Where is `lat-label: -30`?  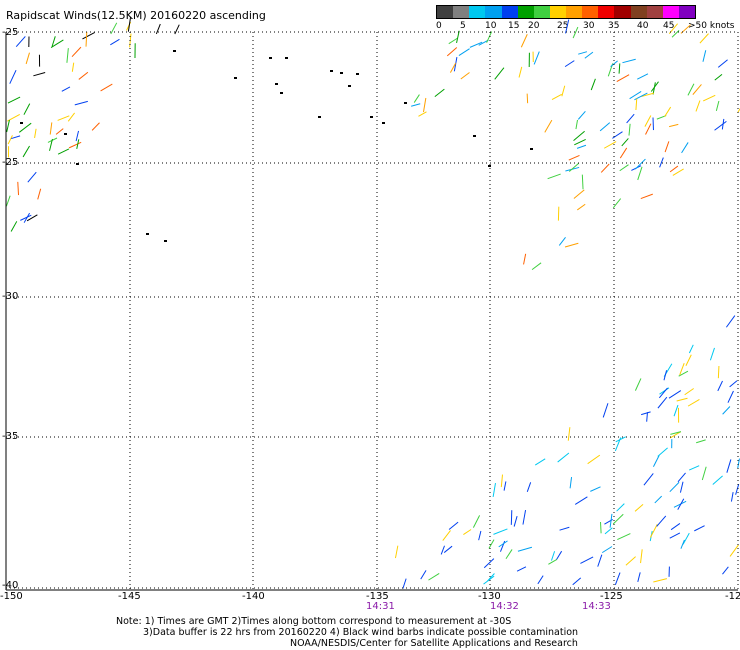
lat-label: -30 is located at coordinates (10, 296).